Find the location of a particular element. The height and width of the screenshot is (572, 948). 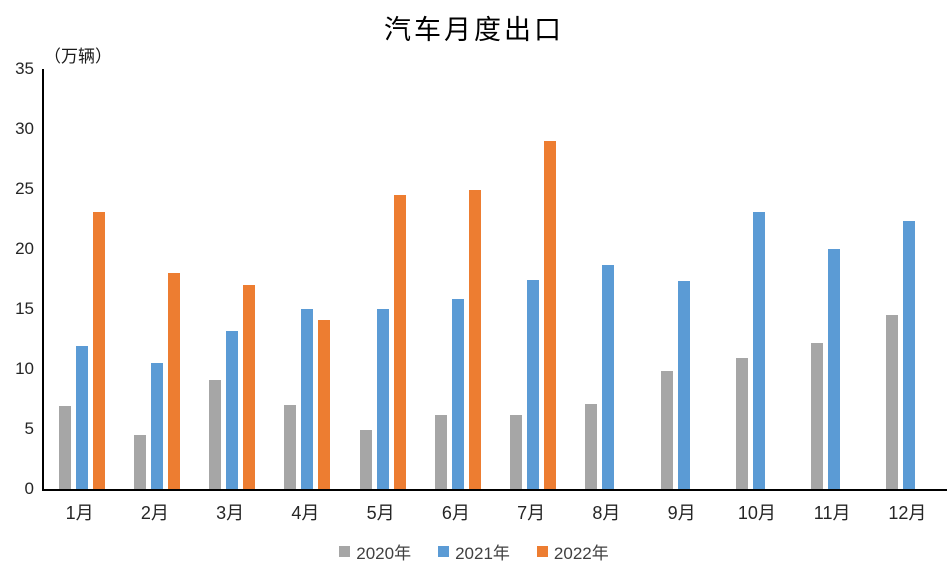

bar-2021年-6月 is located at coordinates (457, 394).